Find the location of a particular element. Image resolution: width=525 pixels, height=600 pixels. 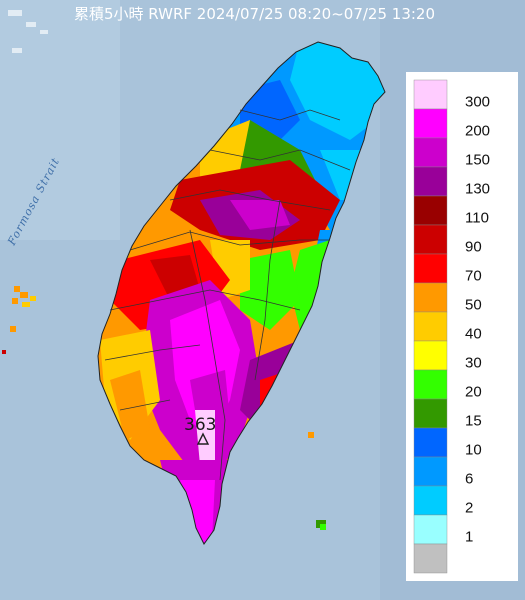

legend-label: 2 is located at coordinates (469, 508).